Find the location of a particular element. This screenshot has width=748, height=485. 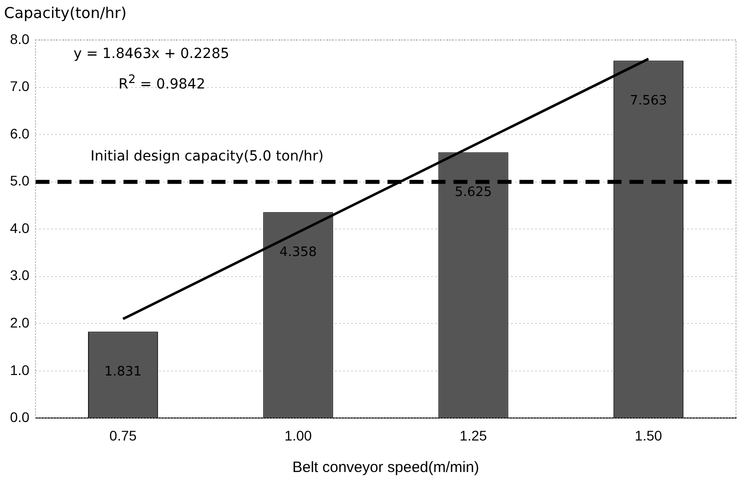

annotation: R$^{2}$ = 0.9842 is located at coordinates (162, 82).